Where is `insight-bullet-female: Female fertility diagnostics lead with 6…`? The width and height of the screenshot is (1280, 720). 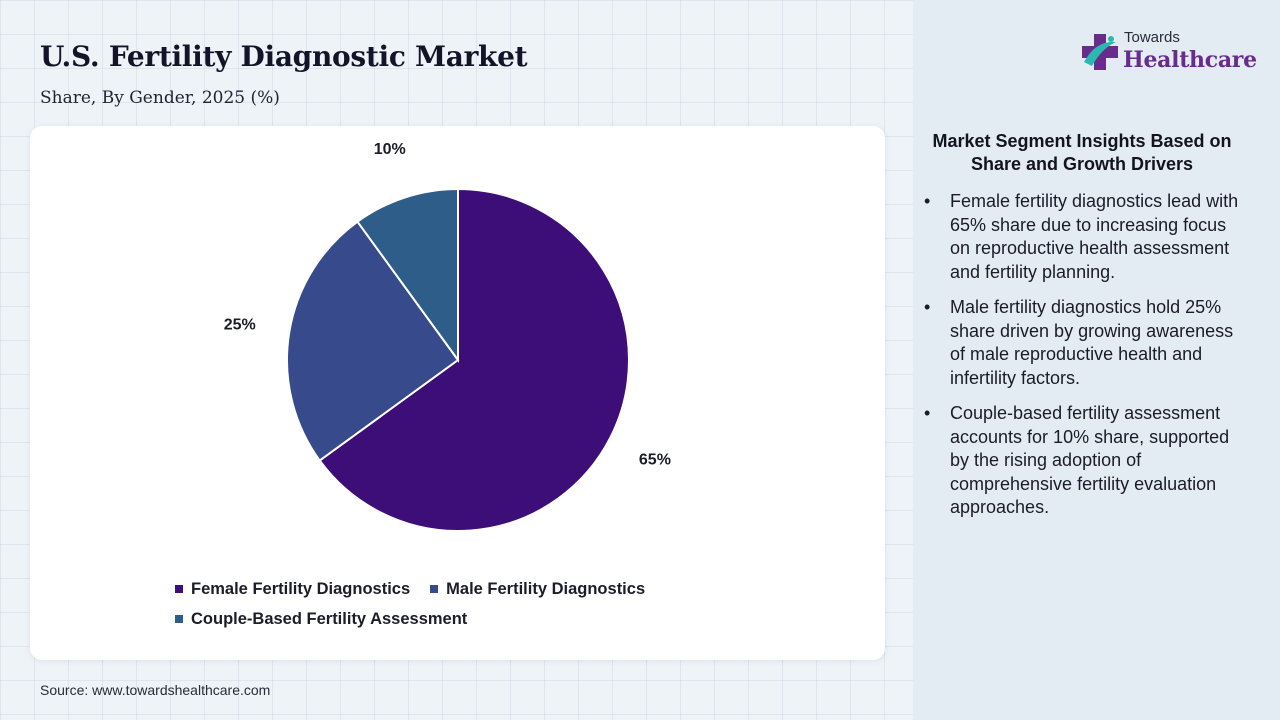 insight-bullet-female: Female fertility diagnostics lead with 6… is located at coordinates (1085, 237).